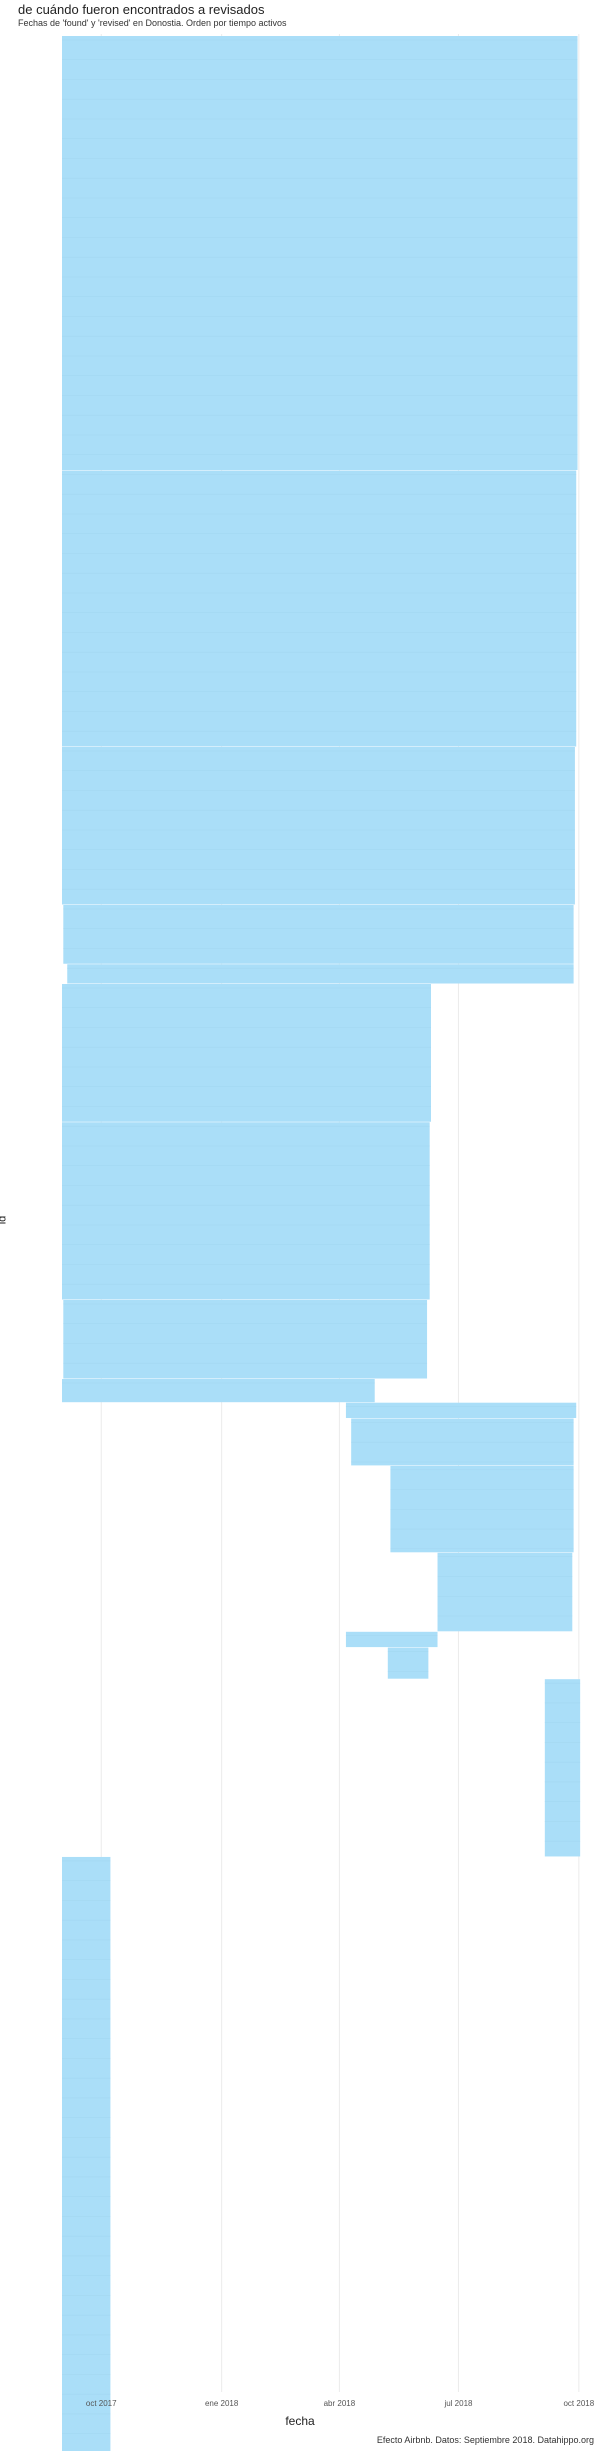 The height and width of the screenshot is (2451, 600). What do you see at coordinates (141, 9) in the screenshot?
I see `chart-title: de cuándo fueron encontrados a revisados` at bounding box center [141, 9].